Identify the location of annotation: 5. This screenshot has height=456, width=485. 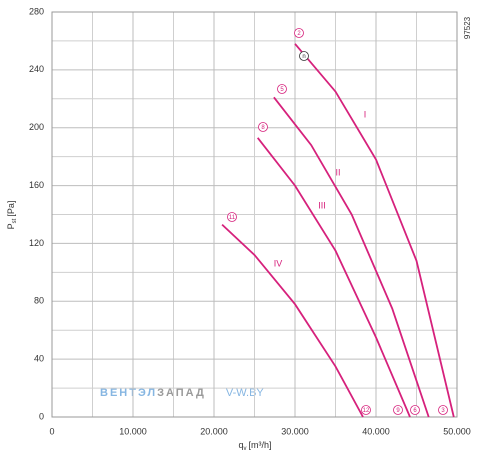
(282, 90).